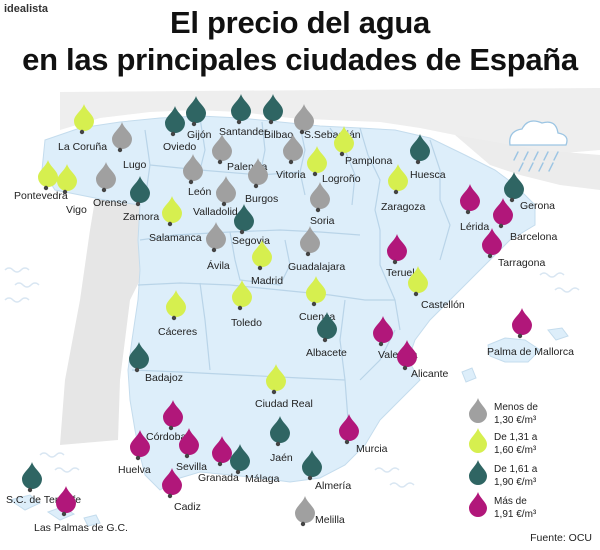  Describe the element at coordinates (267, 263) in the screenshot. I see `city-madrid: Madrid` at that location.